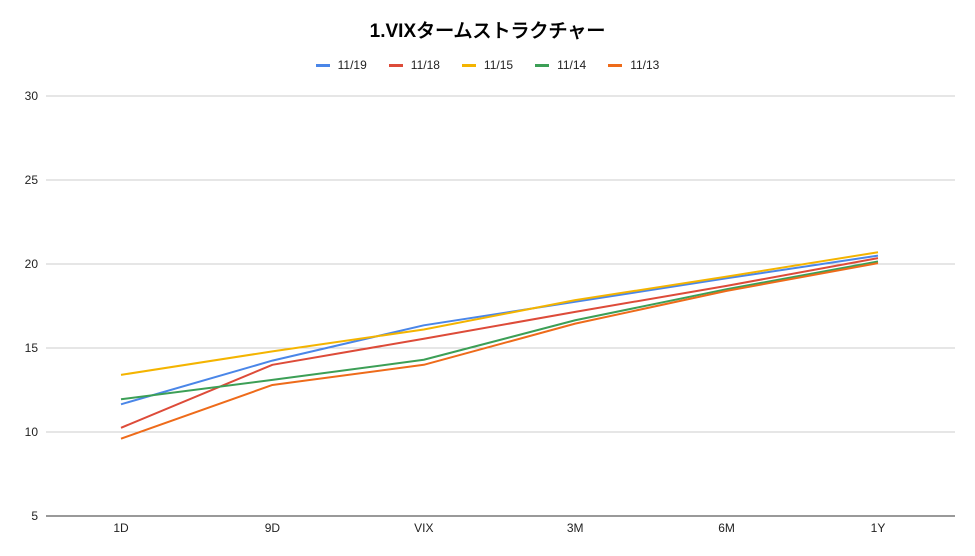 Image resolution: width=975 pixels, height=556 pixels. Describe the element at coordinates (878, 528) in the screenshot. I see `x-tick-label: 1Y` at that location.